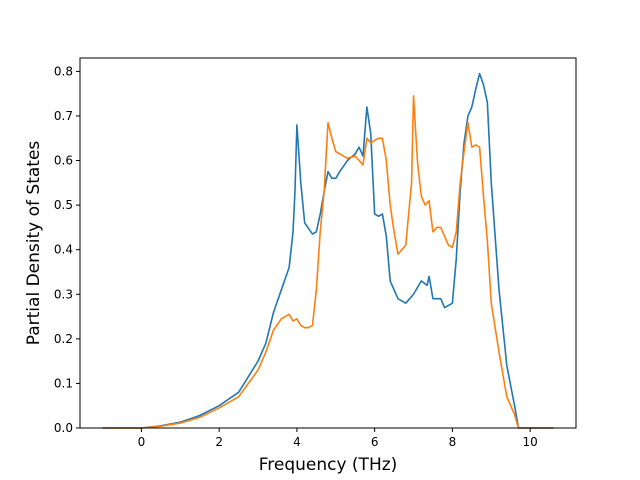 This screenshot has width=640, height=480. What do you see at coordinates (63, 205) in the screenshot?
I see `y-tick-label: 0.5` at bounding box center [63, 205].